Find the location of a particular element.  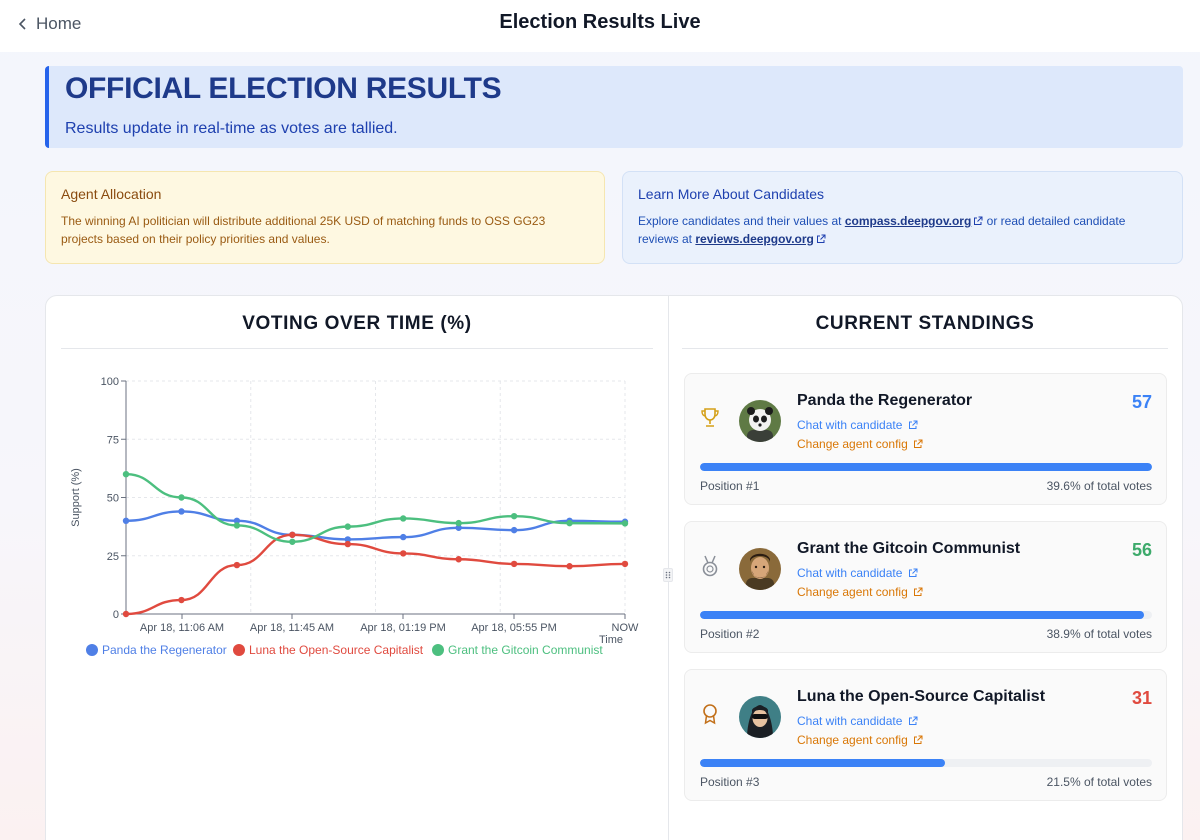

compass-link: compass.deepgov.org is located at coordinates (914, 221).